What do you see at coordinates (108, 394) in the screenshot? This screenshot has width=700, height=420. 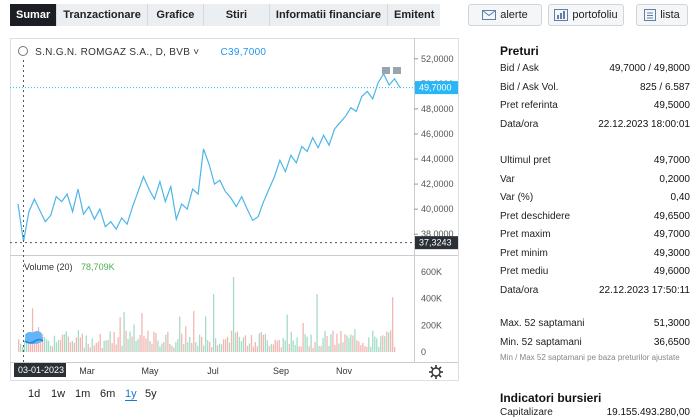 I see `range-6m: 6m` at bounding box center [108, 394].